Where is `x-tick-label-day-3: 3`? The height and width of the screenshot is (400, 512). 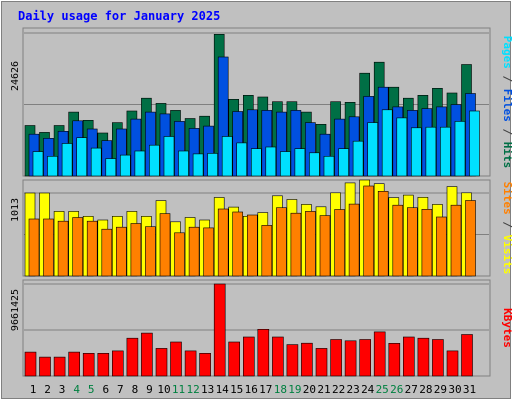
x-tick-label-day-3: 3 is located at coordinates (62, 389).